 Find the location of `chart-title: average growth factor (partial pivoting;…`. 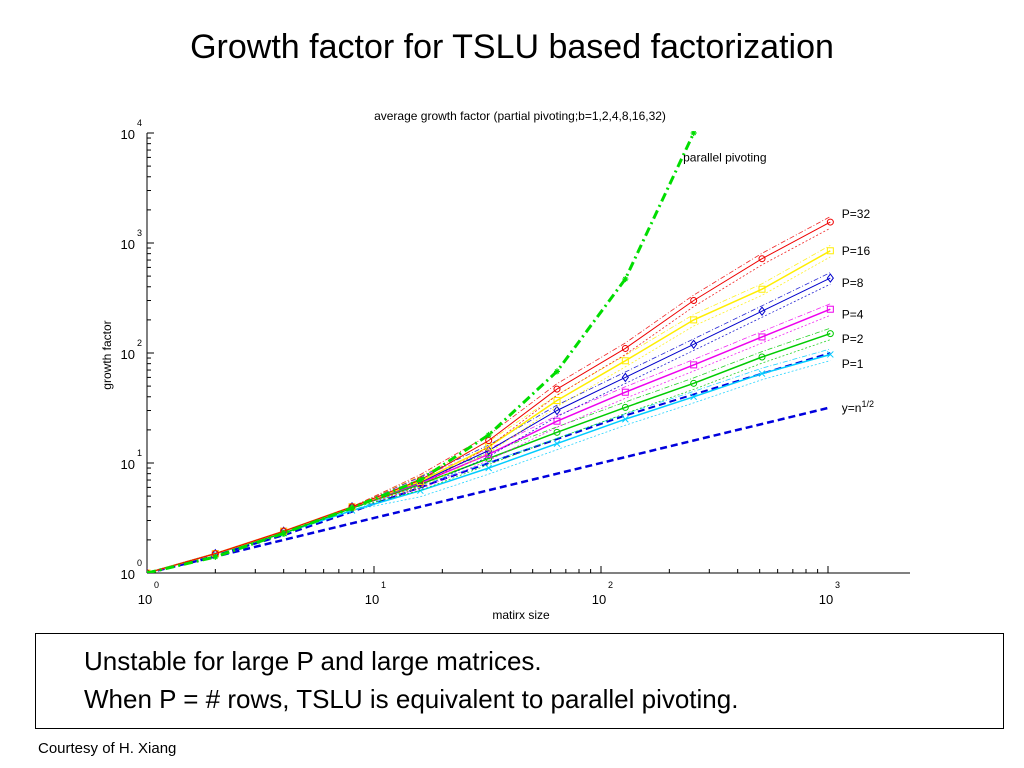

chart-title: average growth factor (partial pivoting;… is located at coordinates (520, 116).